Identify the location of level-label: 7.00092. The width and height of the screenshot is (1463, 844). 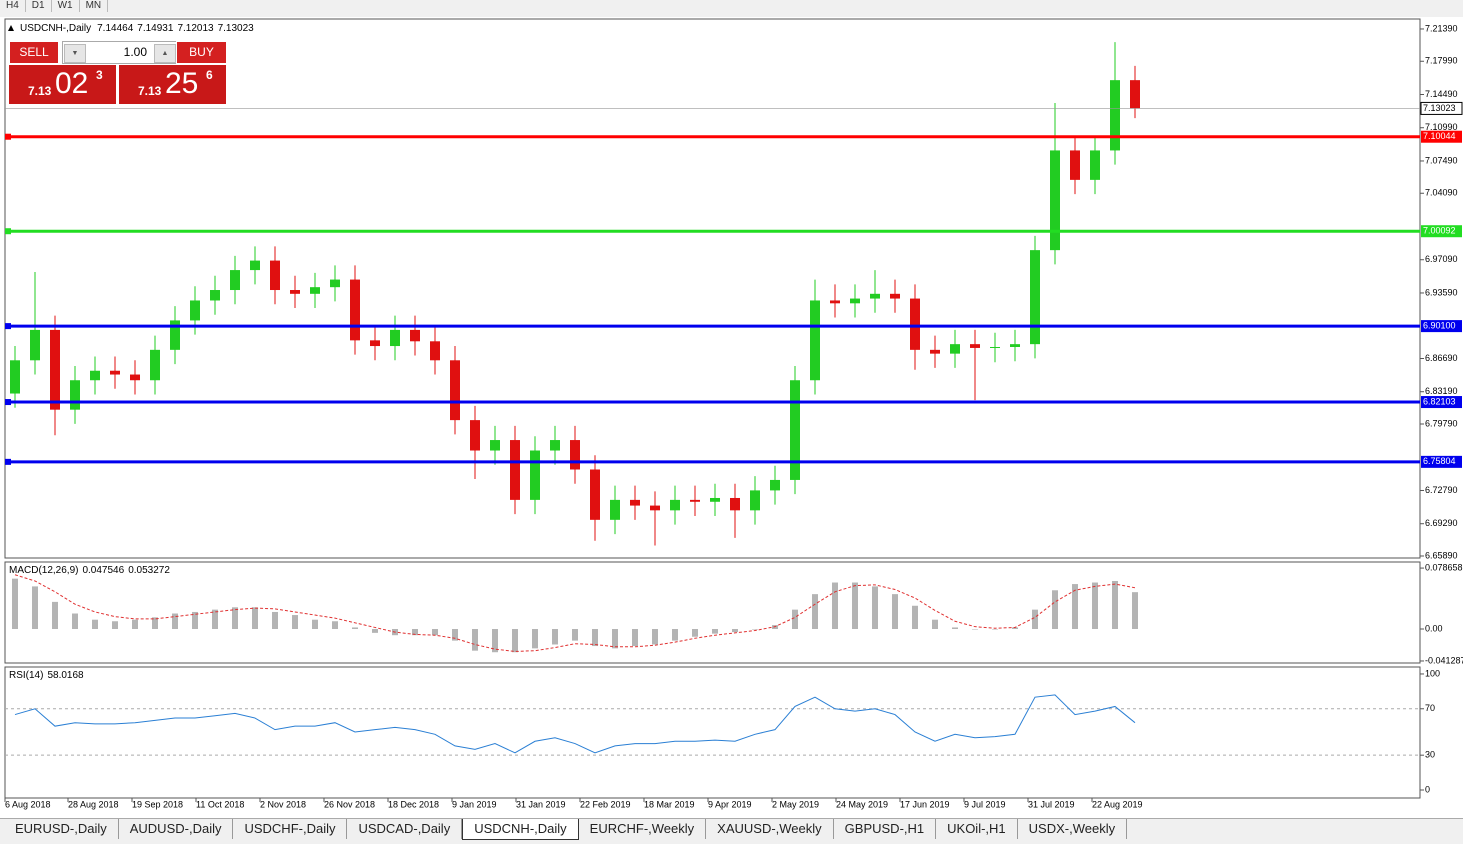
(1439, 231).